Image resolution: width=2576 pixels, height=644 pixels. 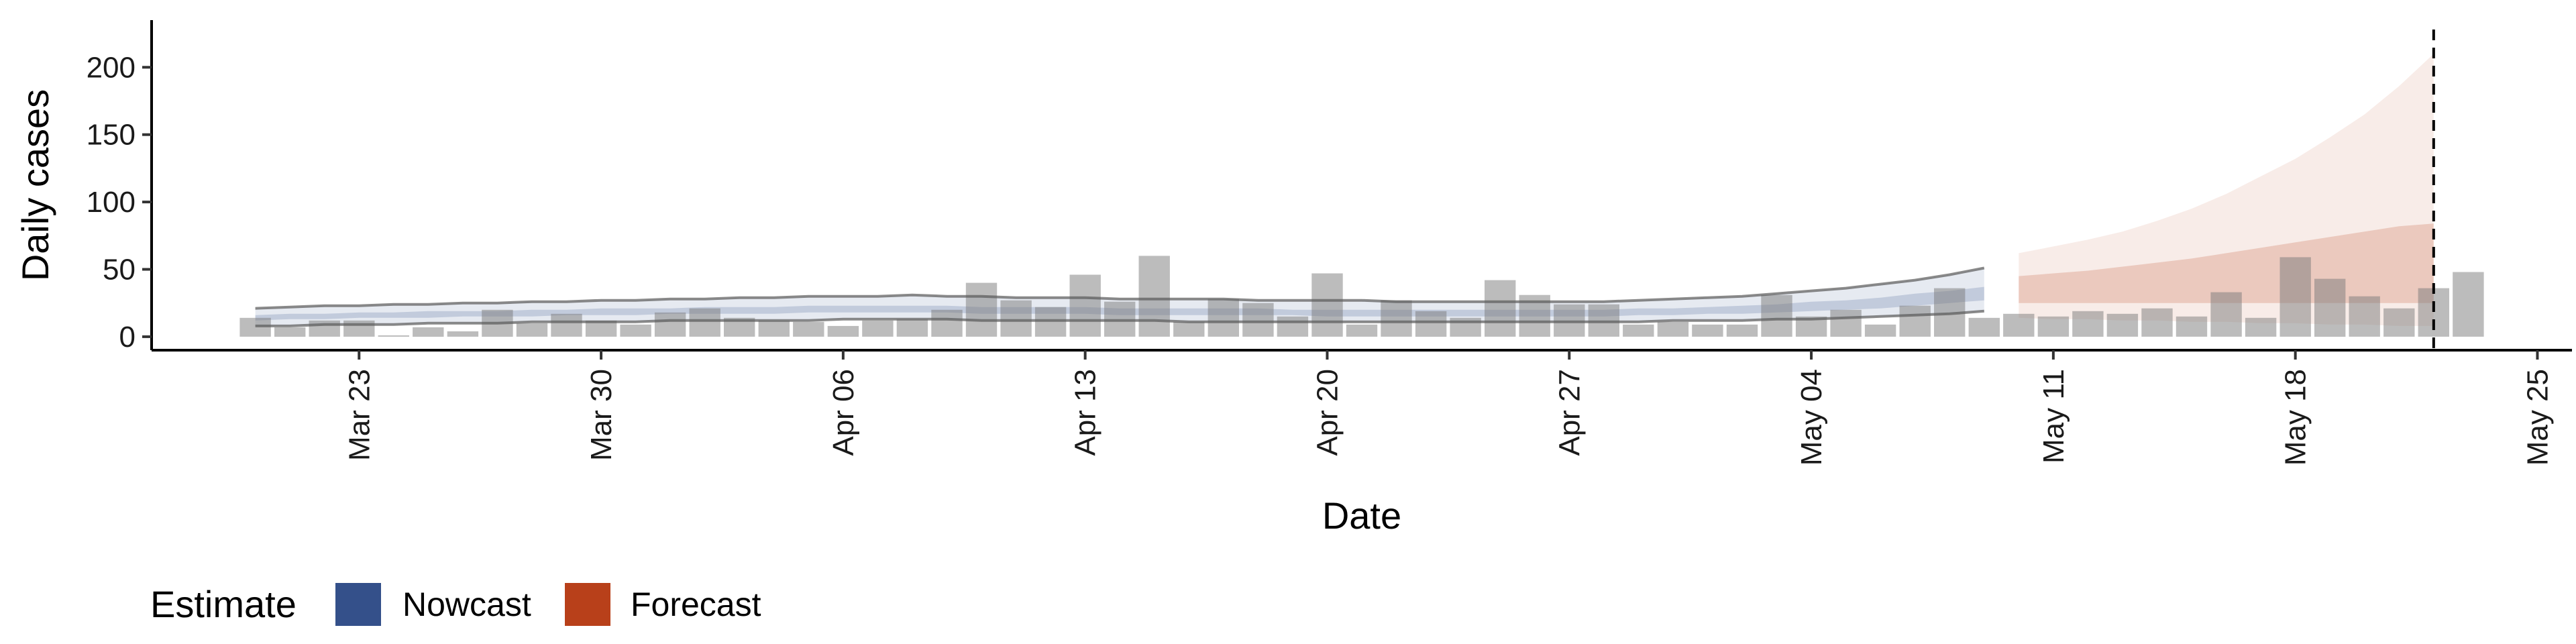 I want to click on nowcast-inner-band, so click(x=1119, y=303).